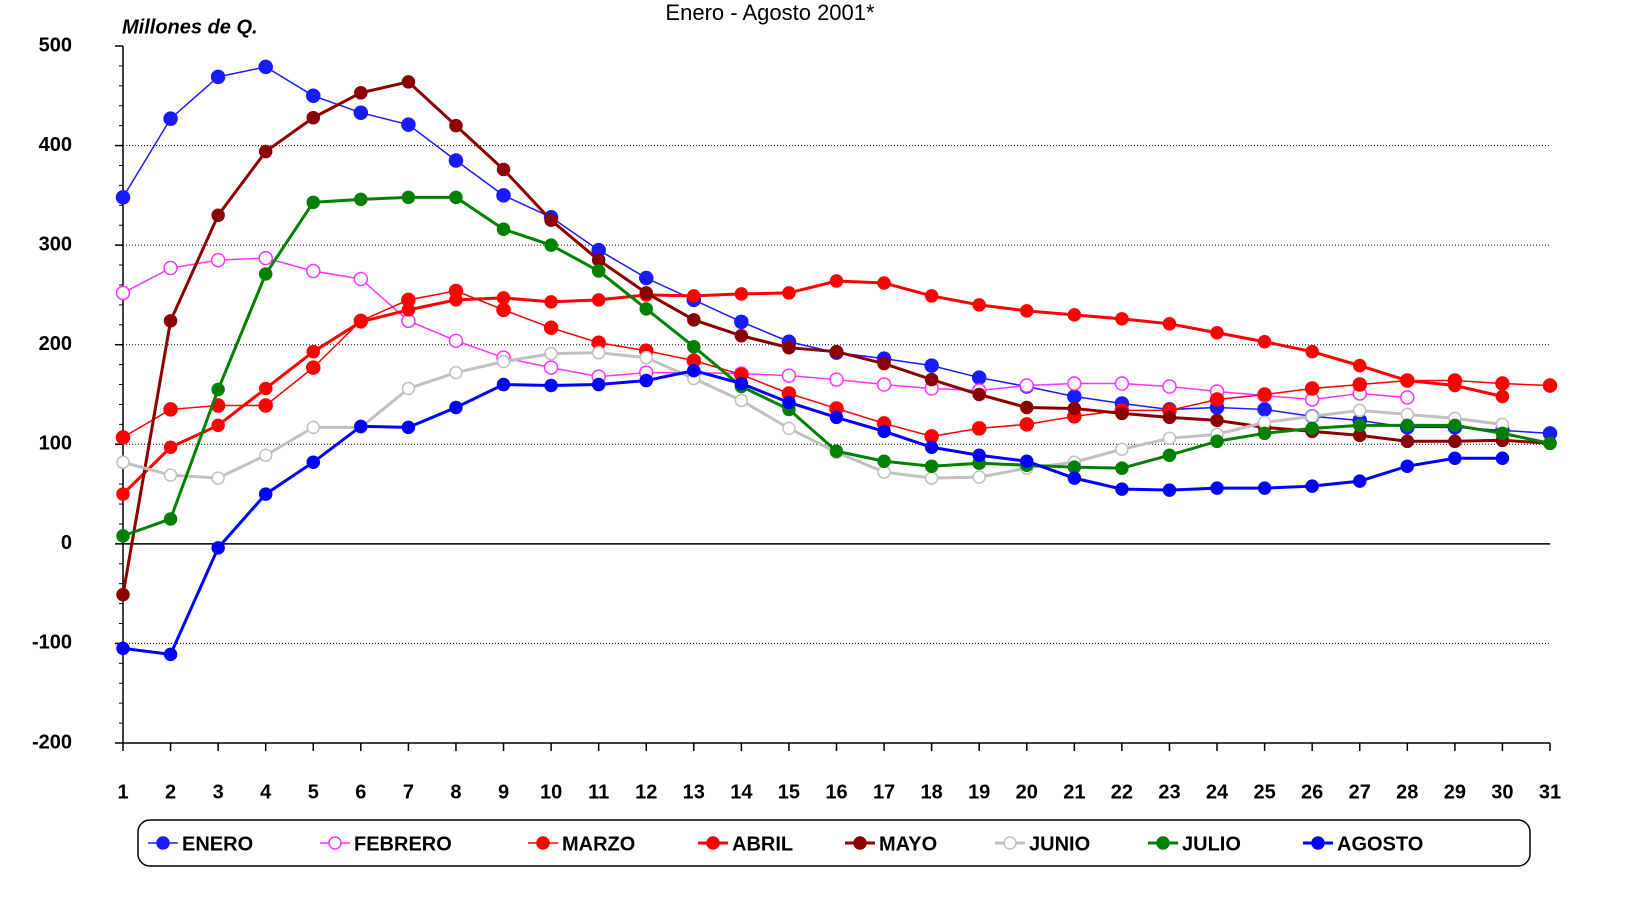 The image size is (1639, 898). What do you see at coordinates (598, 792) in the screenshot?
I see `x-tick-label: 11` at bounding box center [598, 792].